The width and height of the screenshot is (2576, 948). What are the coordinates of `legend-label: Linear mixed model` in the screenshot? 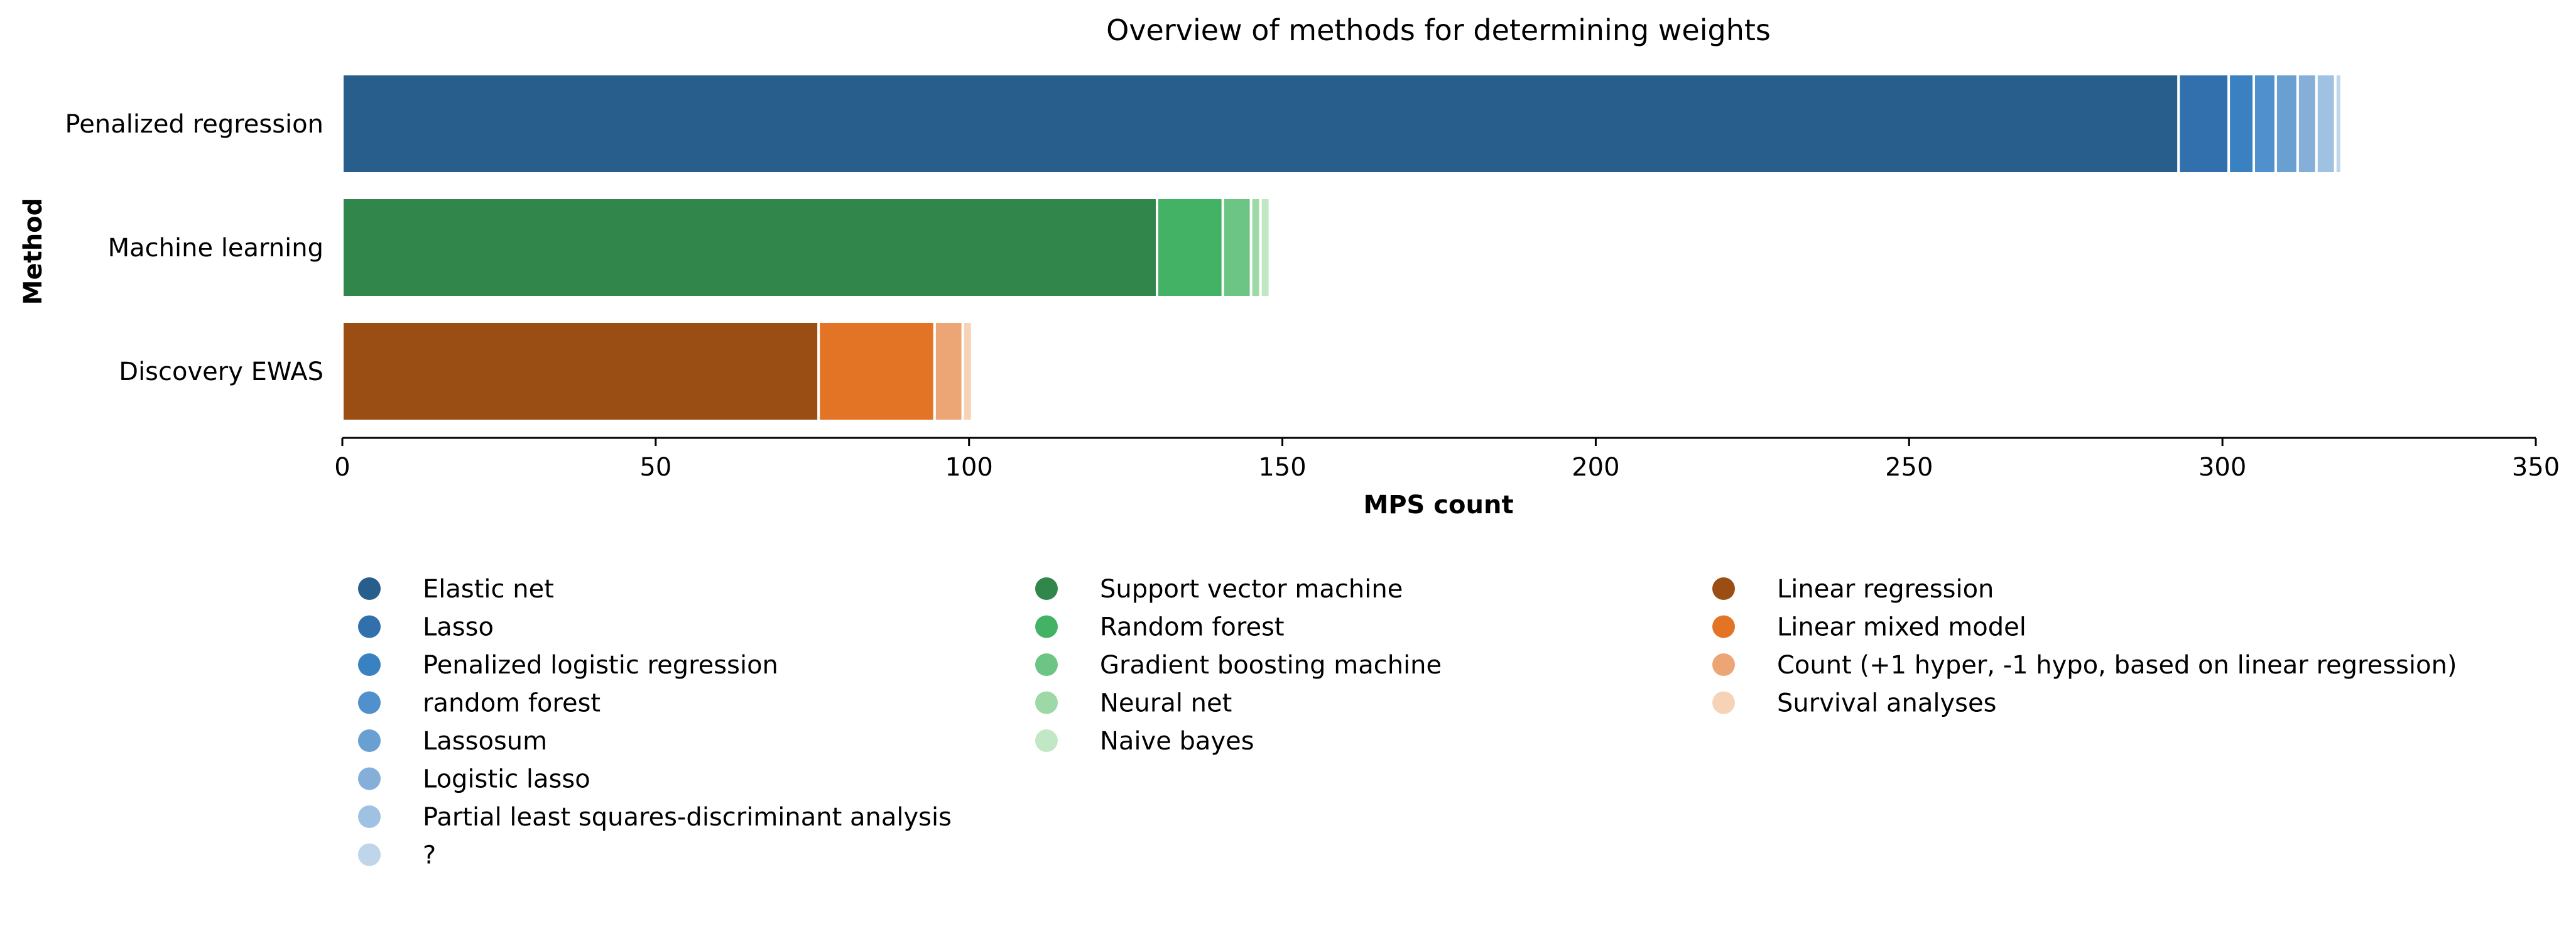 It's located at (1902, 628).